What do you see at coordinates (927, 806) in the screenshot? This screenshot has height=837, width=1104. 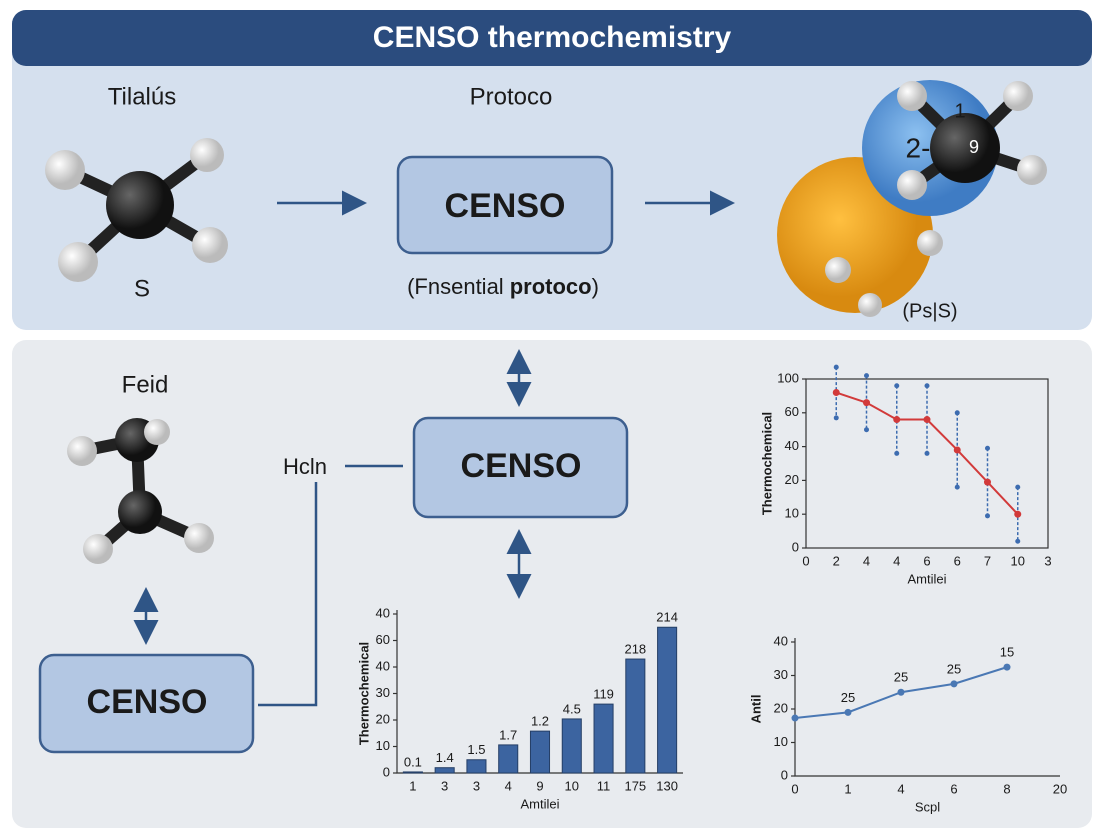 I see `x-axis-title: Scpl` at bounding box center [927, 806].